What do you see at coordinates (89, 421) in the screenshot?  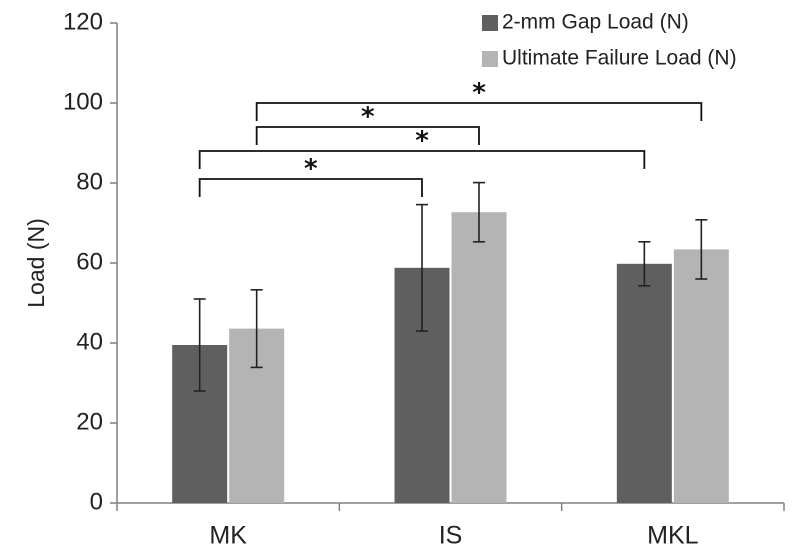 I see `y-tick-label: 20` at bounding box center [89, 421].